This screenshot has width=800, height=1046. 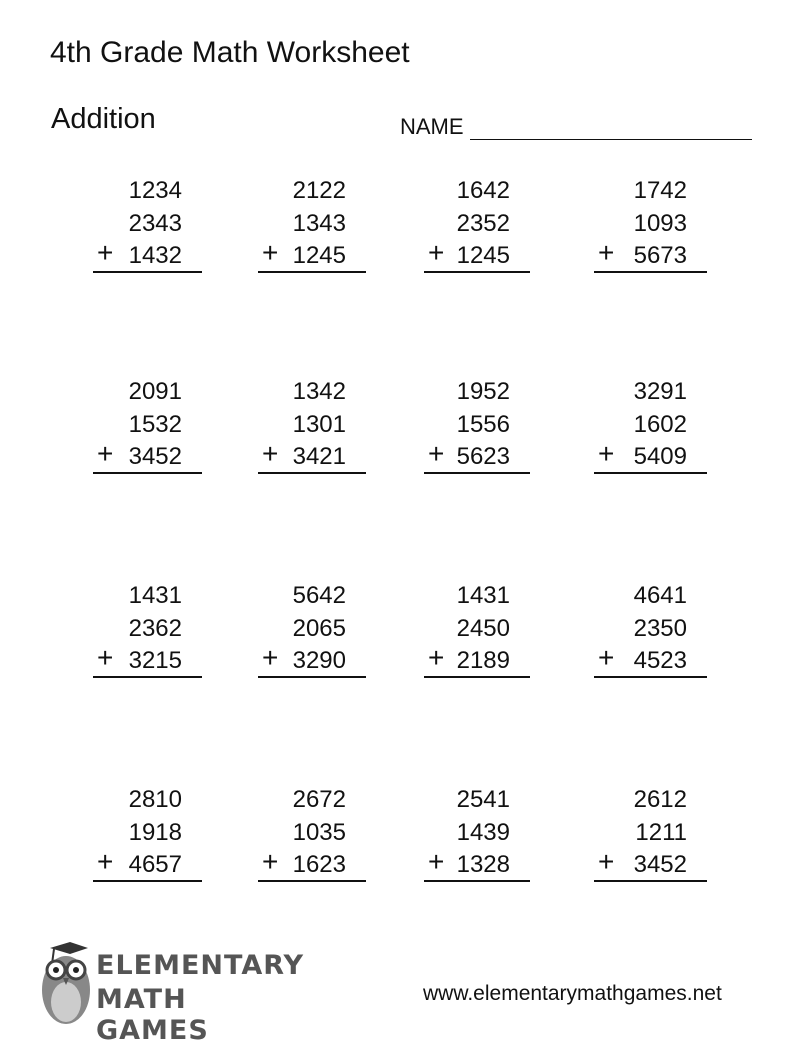 I want to click on addend-2: 1556, so click(x=483, y=424).